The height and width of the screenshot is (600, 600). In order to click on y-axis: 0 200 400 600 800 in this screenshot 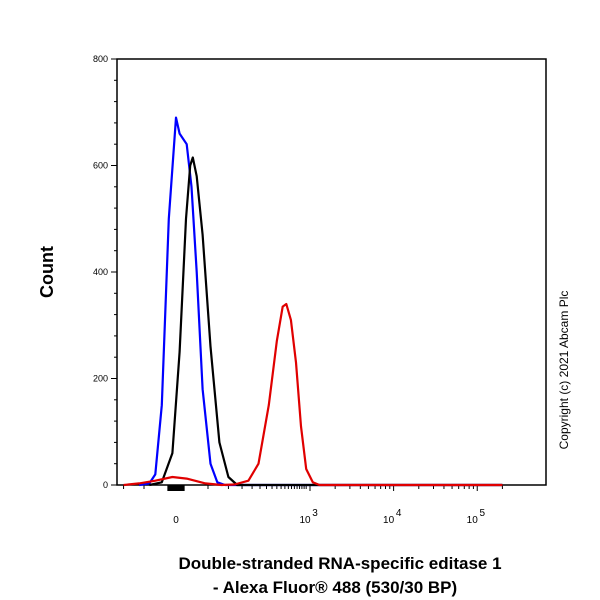, I will do `click(105, 272)`.